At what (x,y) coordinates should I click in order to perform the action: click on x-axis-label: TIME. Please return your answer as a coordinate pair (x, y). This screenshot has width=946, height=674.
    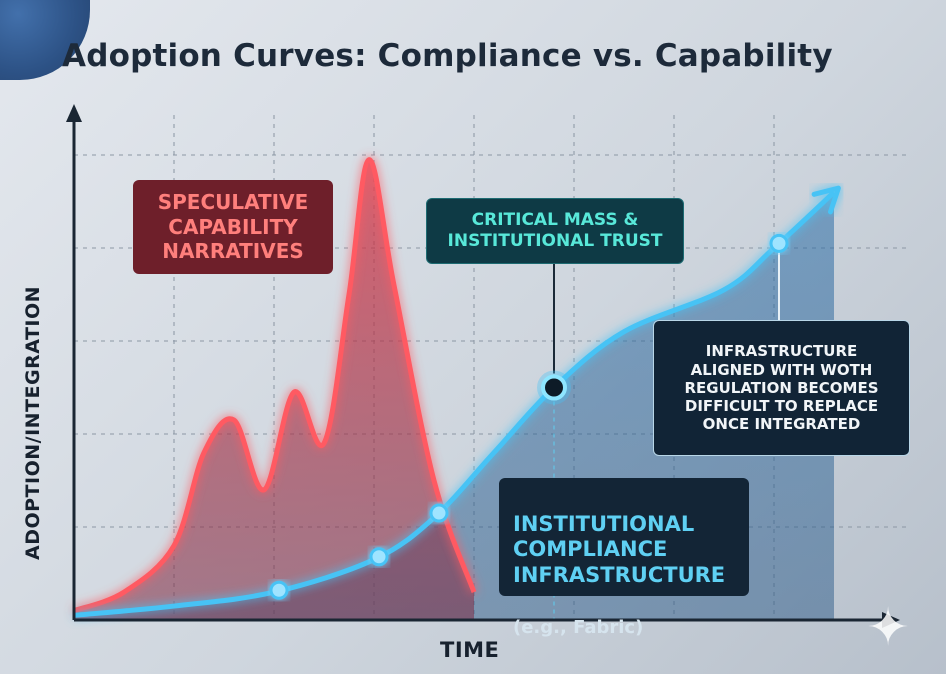
    Looking at the image, I should click on (470, 650).